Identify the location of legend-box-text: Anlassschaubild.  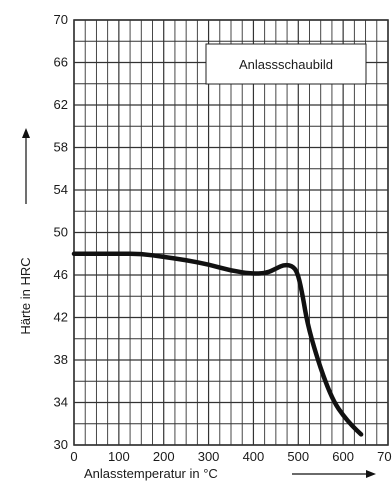
(286, 64).